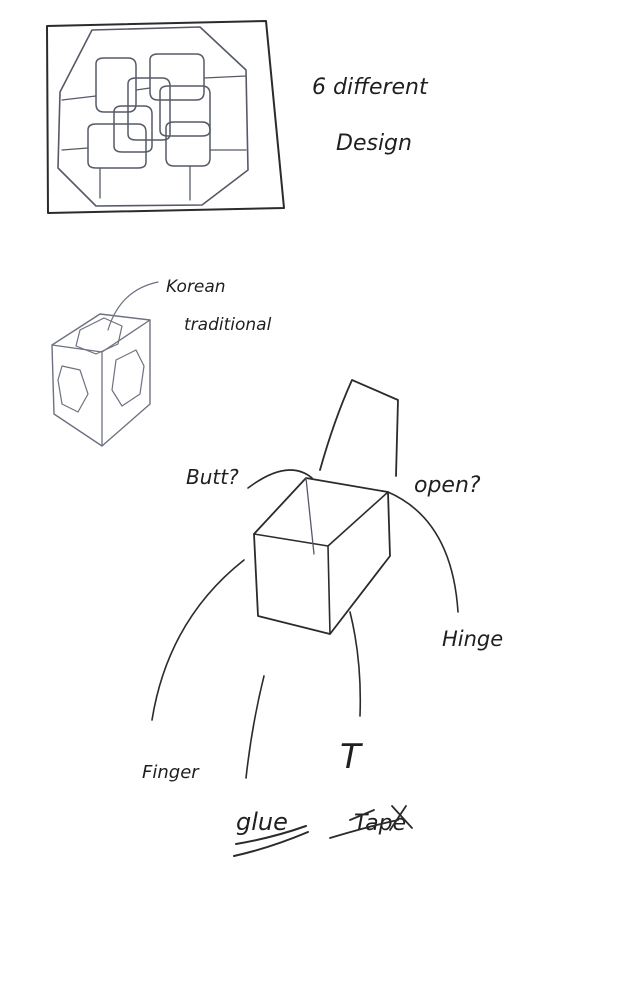 Image resolution: width=641 pixels, height=981 pixels. I want to click on different-design-label-line2: Design, so click(374, 143).